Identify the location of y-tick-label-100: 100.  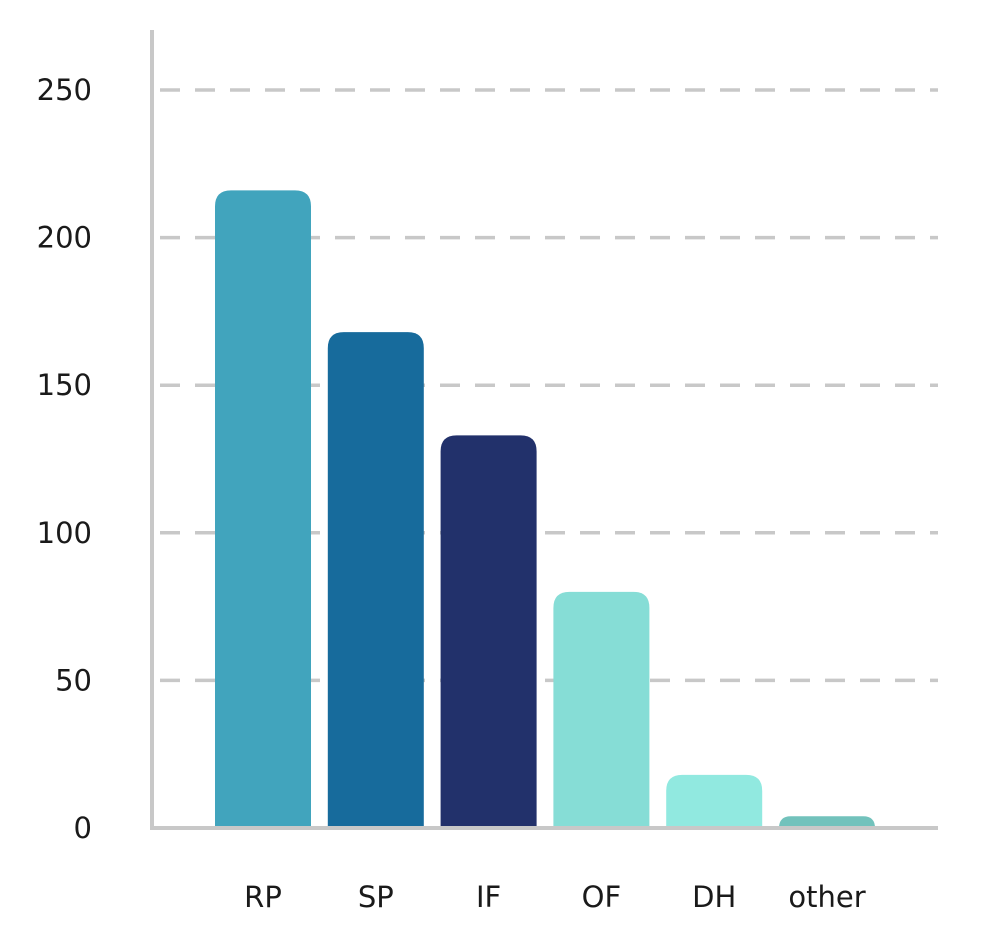
(64, 533).